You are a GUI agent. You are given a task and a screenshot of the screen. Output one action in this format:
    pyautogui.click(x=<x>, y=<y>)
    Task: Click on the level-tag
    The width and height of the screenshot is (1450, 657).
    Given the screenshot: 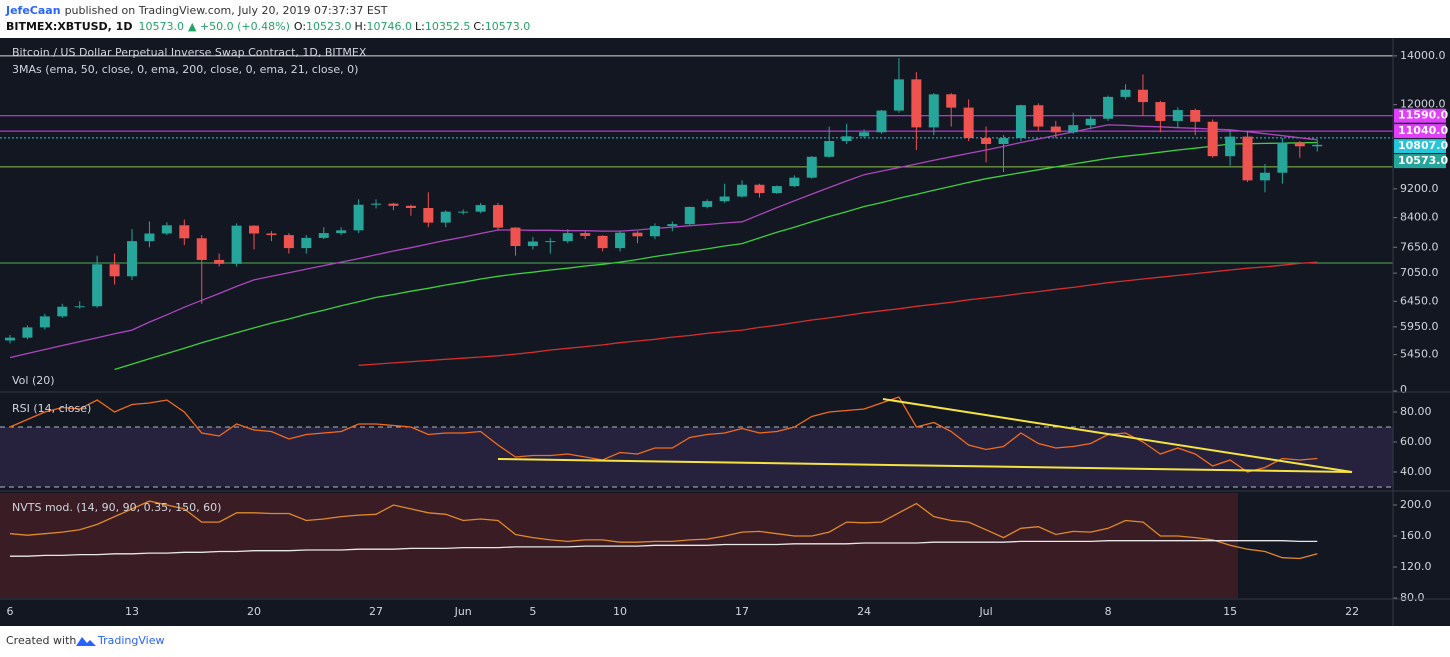 What is the action you would take?
    pyautogui.click(x=1420, y=146)
    